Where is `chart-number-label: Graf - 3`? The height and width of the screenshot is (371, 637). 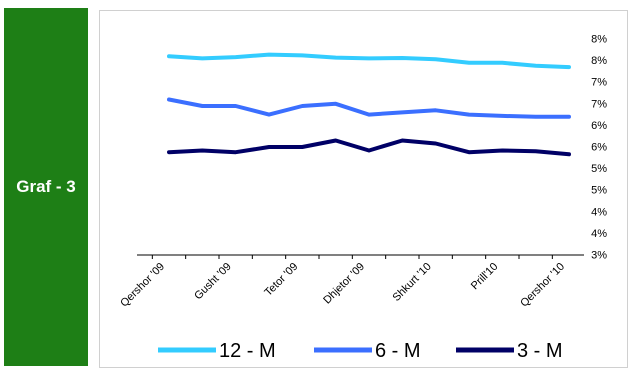 chart-number-label: Graf - 3 is located at coordinates (46, 186).